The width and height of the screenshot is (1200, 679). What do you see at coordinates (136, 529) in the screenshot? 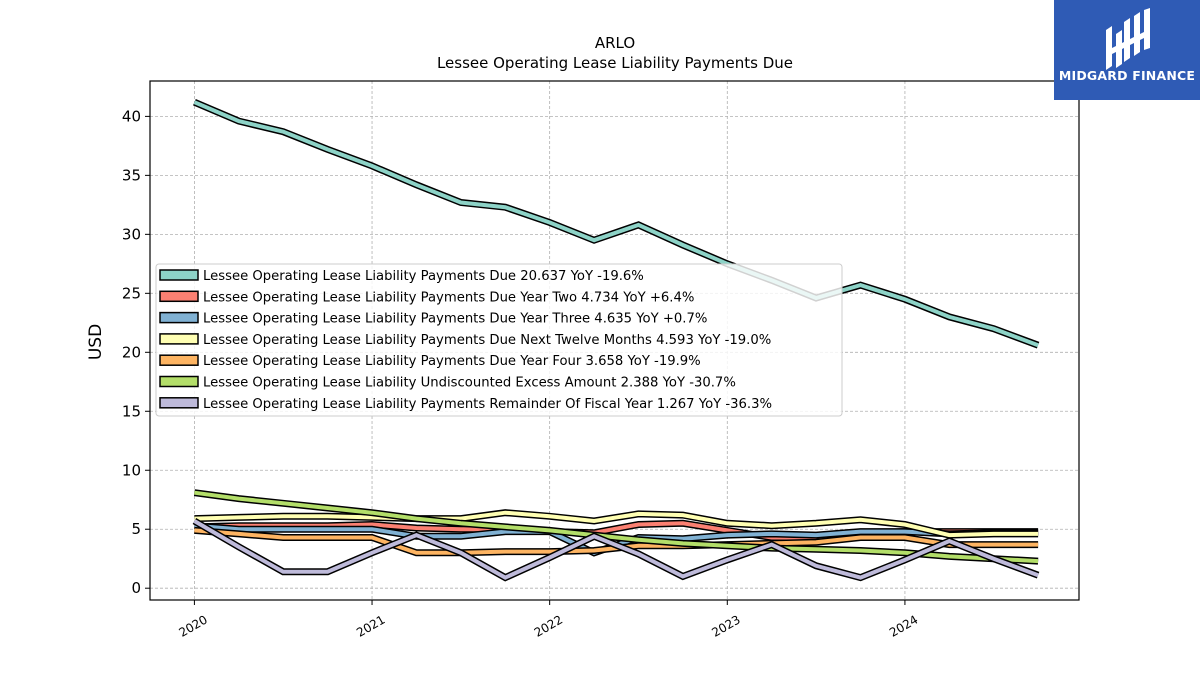
I see `y-tick-label: 5` at bounding box center [136, 529].